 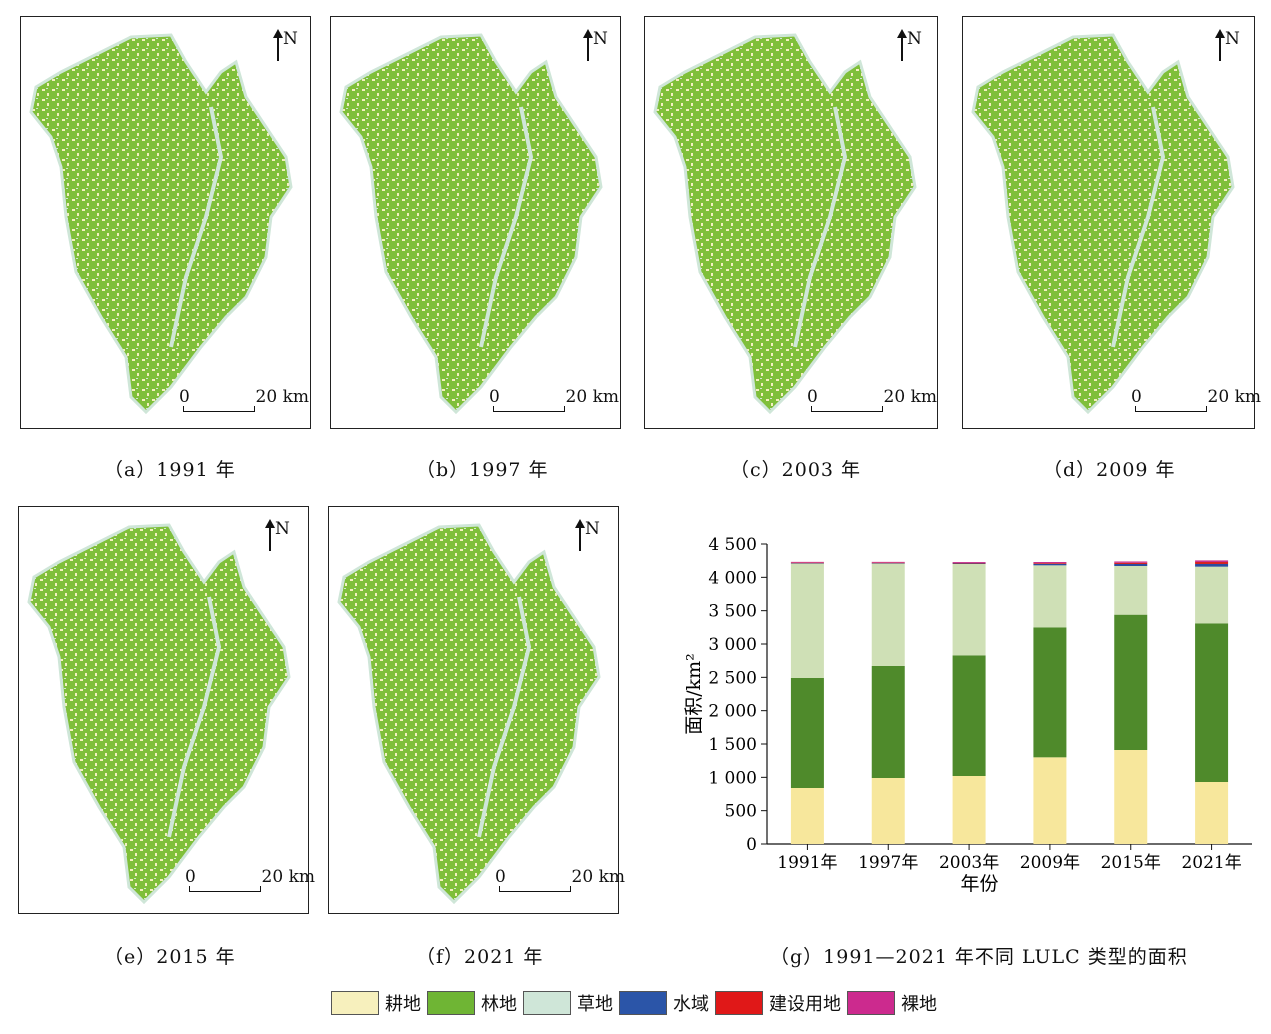 What do you see at coordinates (1103, 223) in the screenshot?
I see `map-2009` at bounding box center [1103, 223].